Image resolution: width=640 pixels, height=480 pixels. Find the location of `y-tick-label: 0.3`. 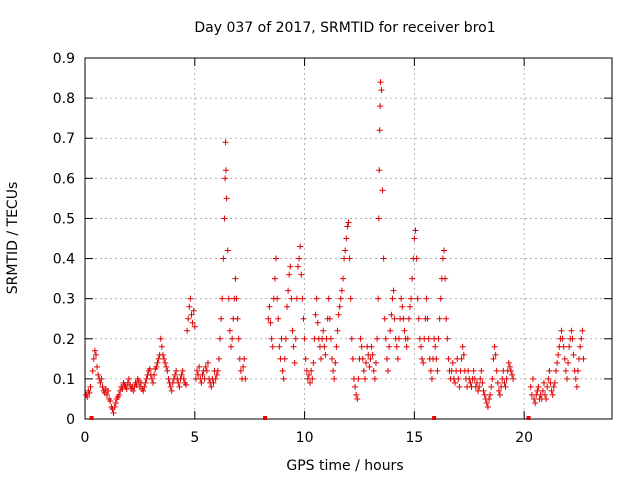

y-tick-label: 0.3 is located at coordinates (64, 300).